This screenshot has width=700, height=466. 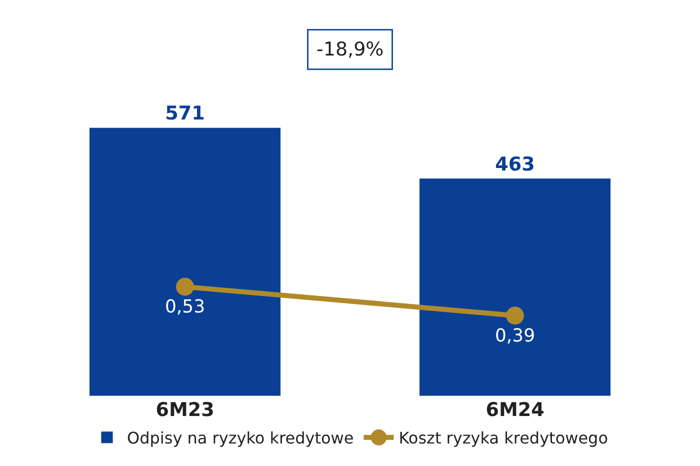 I want to click on legend-label: Odpisy na ryzyko kredytowe, so click(x=240, y=438).